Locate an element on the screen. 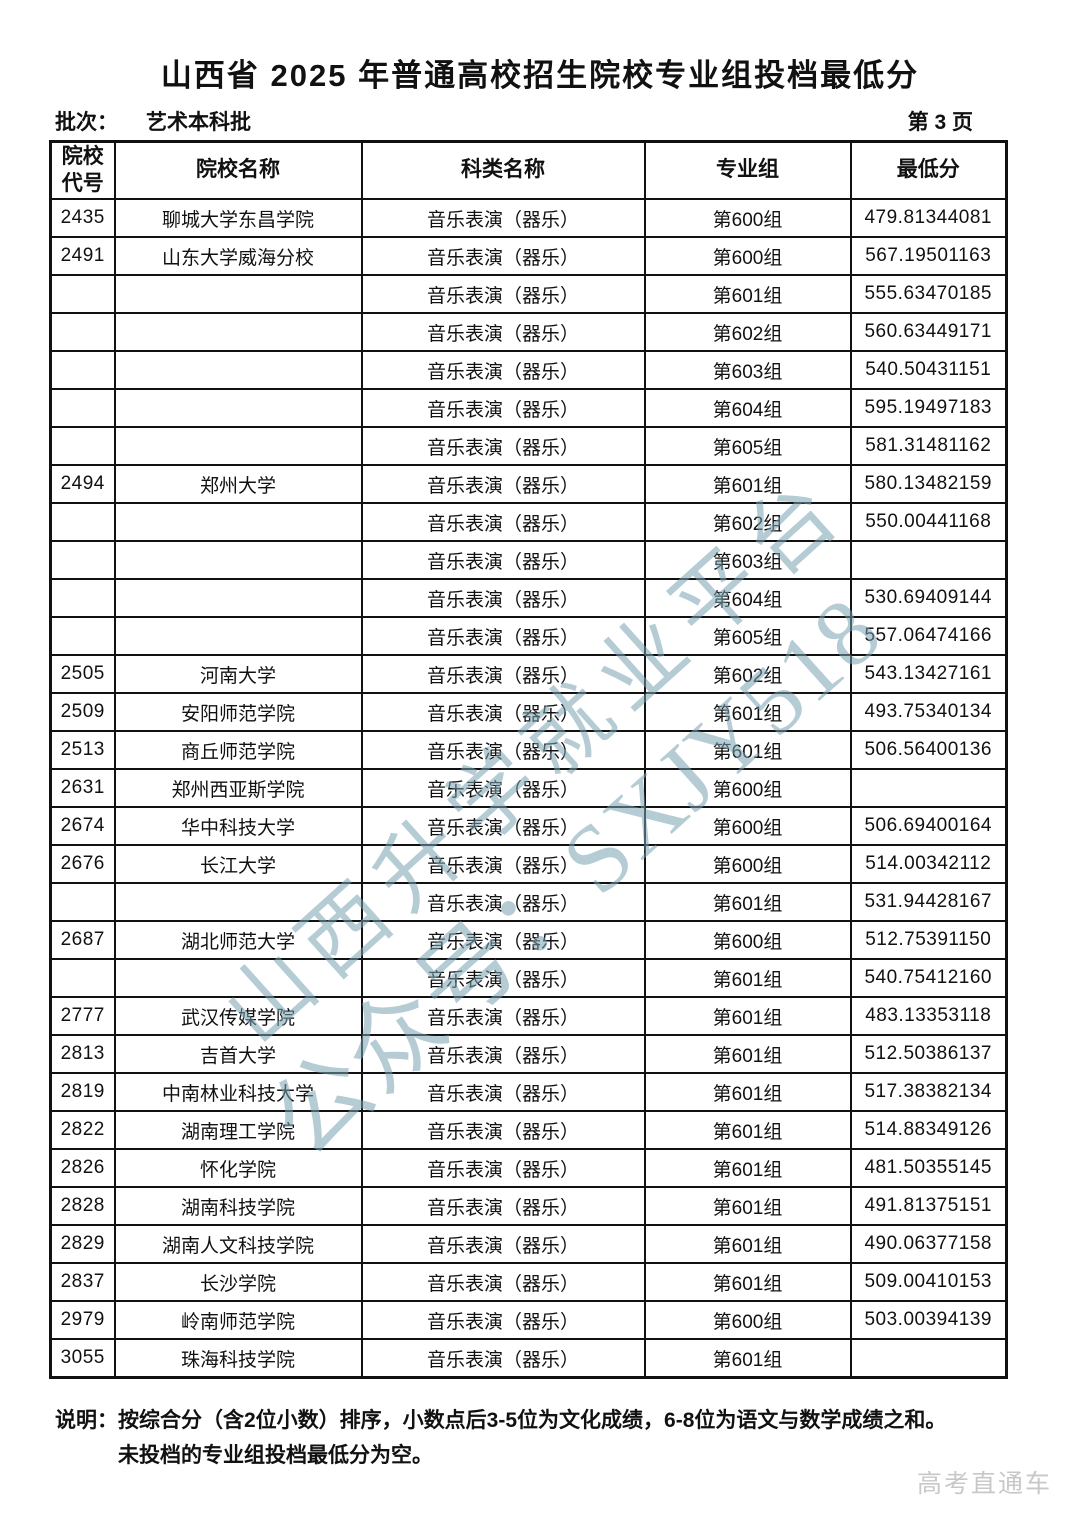 Image resolution: width=1080 pixels, height=1527 pixels. cell-college-code: 2822 is located at coordinates (82, 1130).